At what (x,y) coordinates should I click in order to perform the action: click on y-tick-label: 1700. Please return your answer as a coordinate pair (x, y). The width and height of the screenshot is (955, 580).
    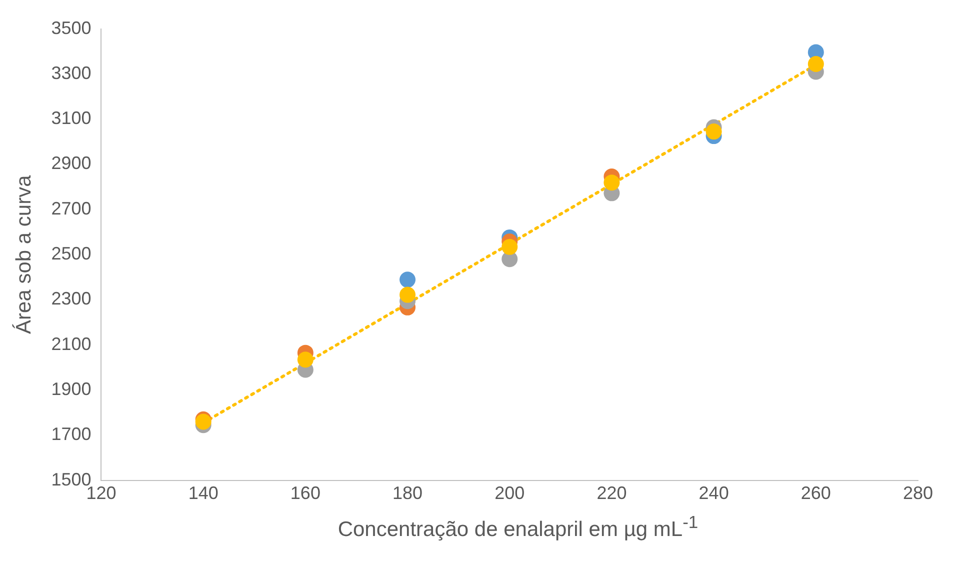
    Looking at the image, I should click on (71, 434).